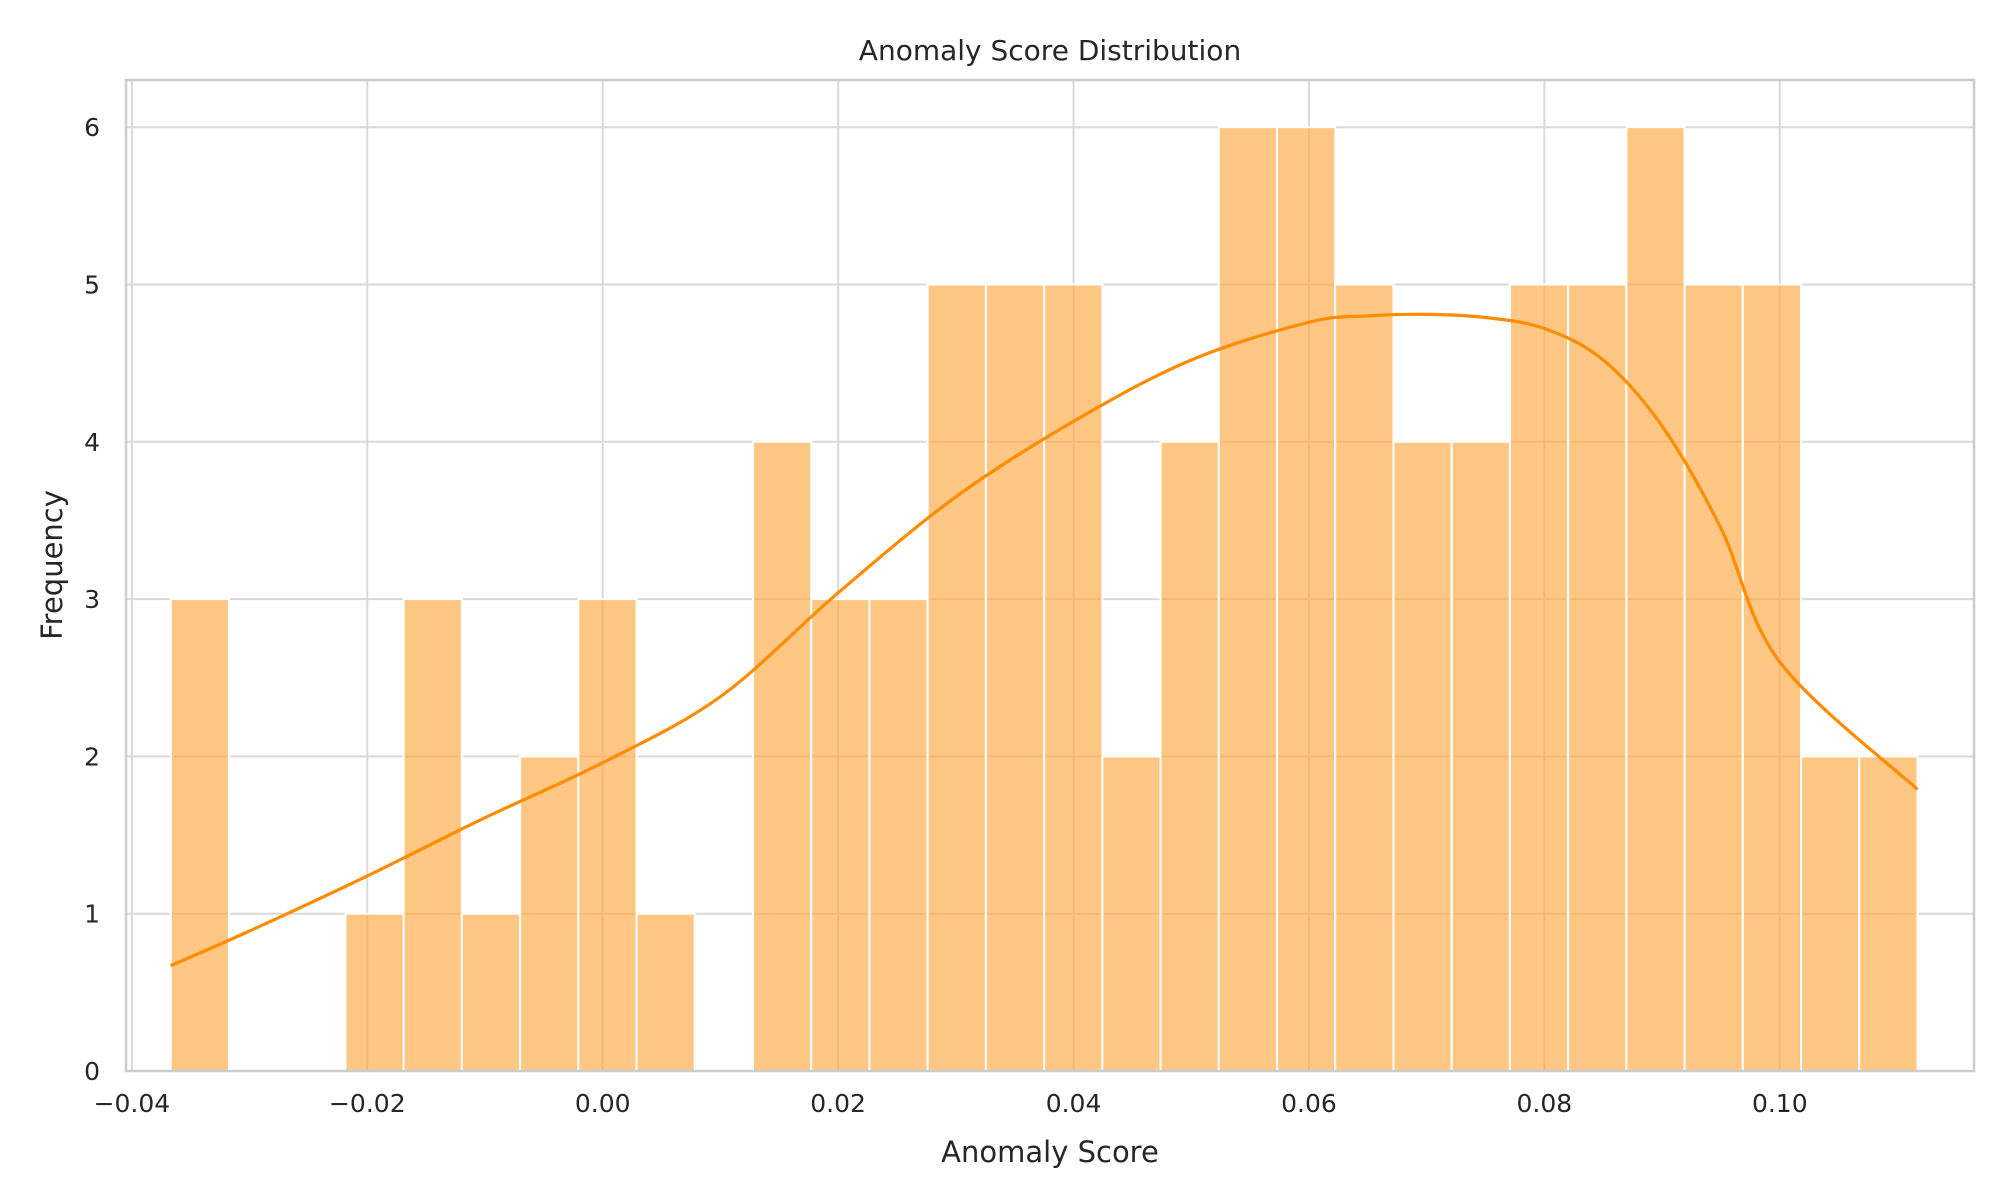 This screenshot has width=2000, height=1204. Describe the element at coordinates (1074, 1103) in the screenshot. I see `x-tick-label: 0.04` at that location.